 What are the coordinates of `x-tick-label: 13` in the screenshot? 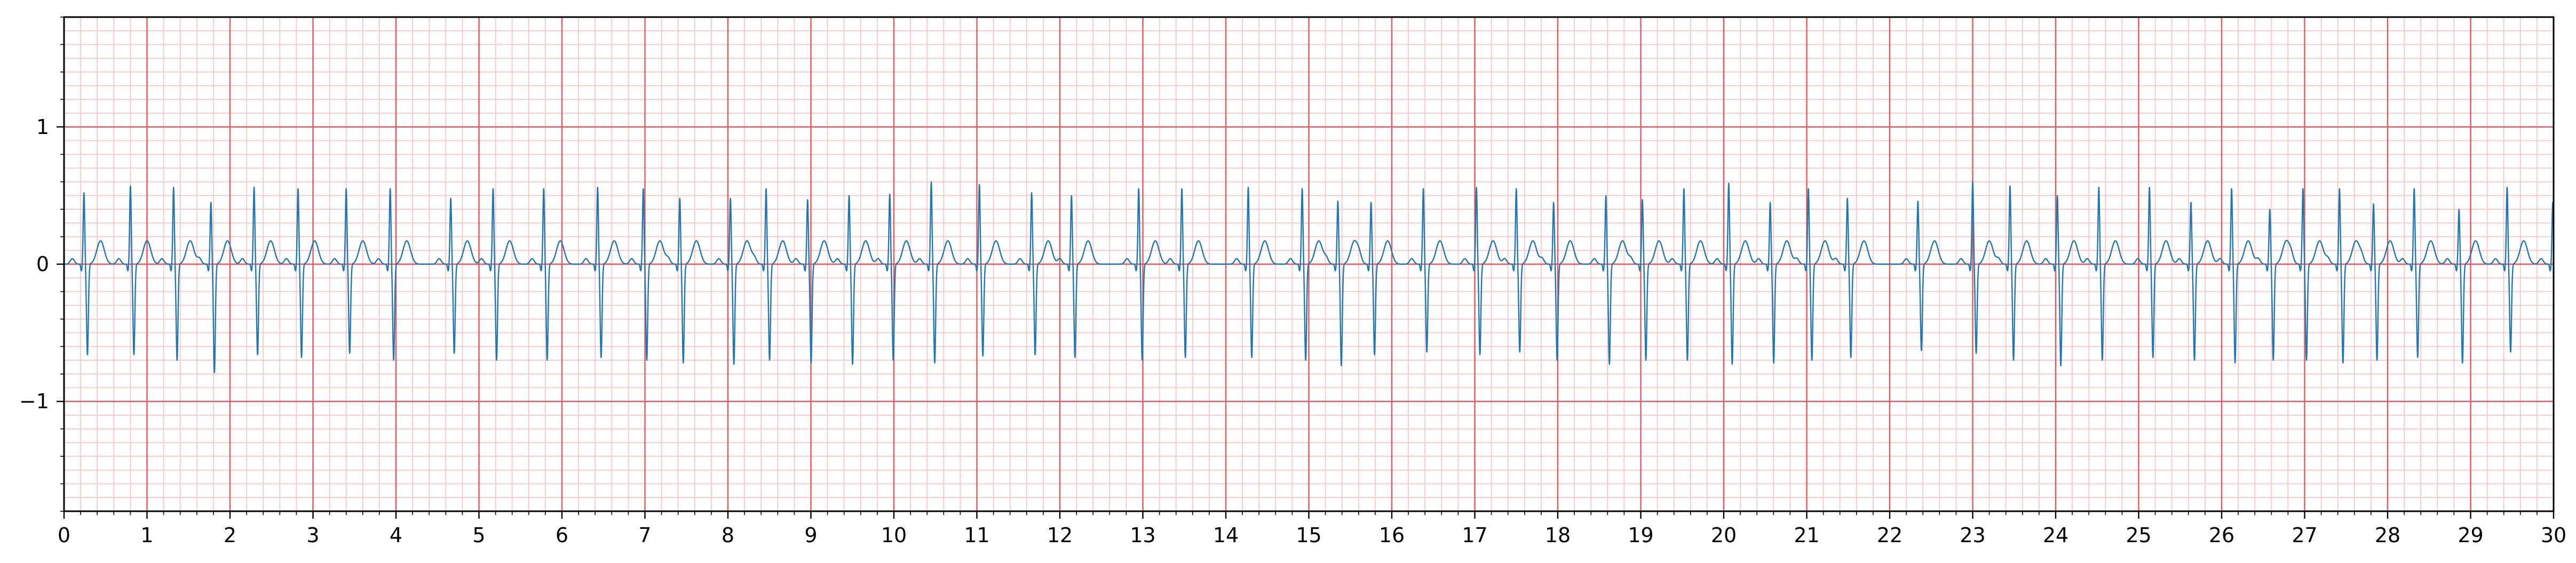 It's located at (1142, 535).